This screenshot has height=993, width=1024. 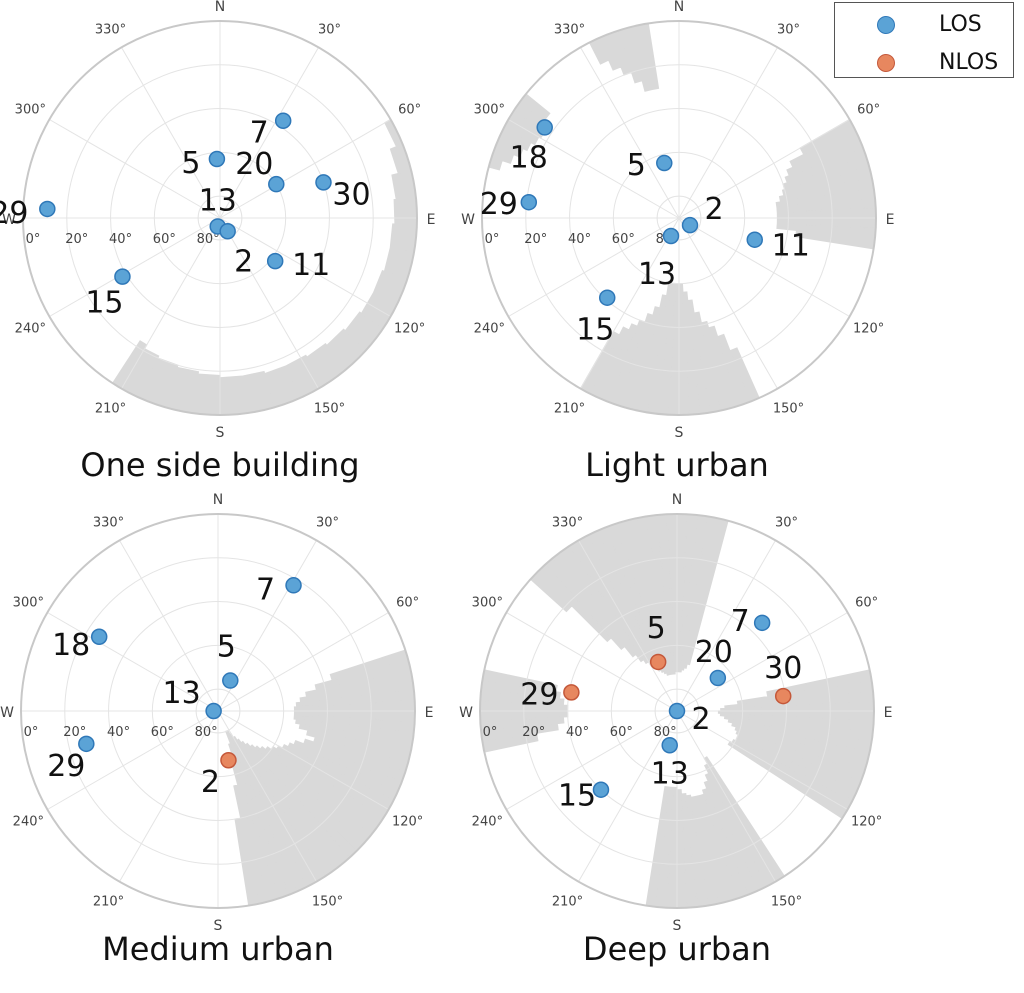 What do you see at coordinates (924, 64) in the screenshot?
I see `legend-item-nlos: NLOS` at bounding box center [924, 64].